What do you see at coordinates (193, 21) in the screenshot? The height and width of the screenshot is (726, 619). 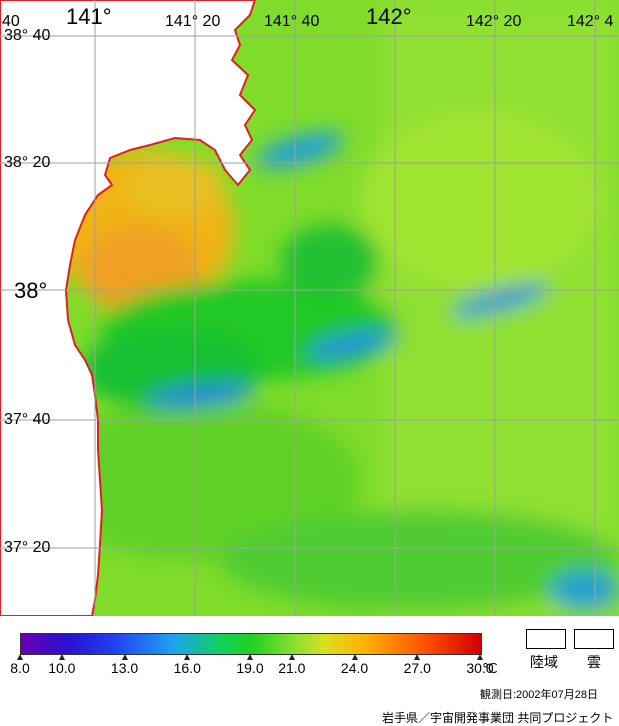 I see `lon-label-141-20: 141° 20` at bounding box center [193, 21].